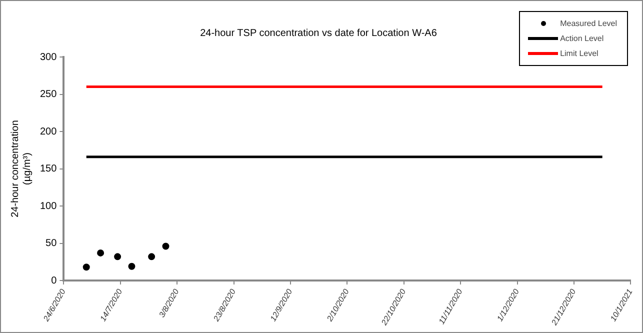 This screenshot has height=333, width=643. What do you see at coordinates (588, 23) in the screenshot?
I see `legend-label: Measured Level` at bounding box center [588, 23].